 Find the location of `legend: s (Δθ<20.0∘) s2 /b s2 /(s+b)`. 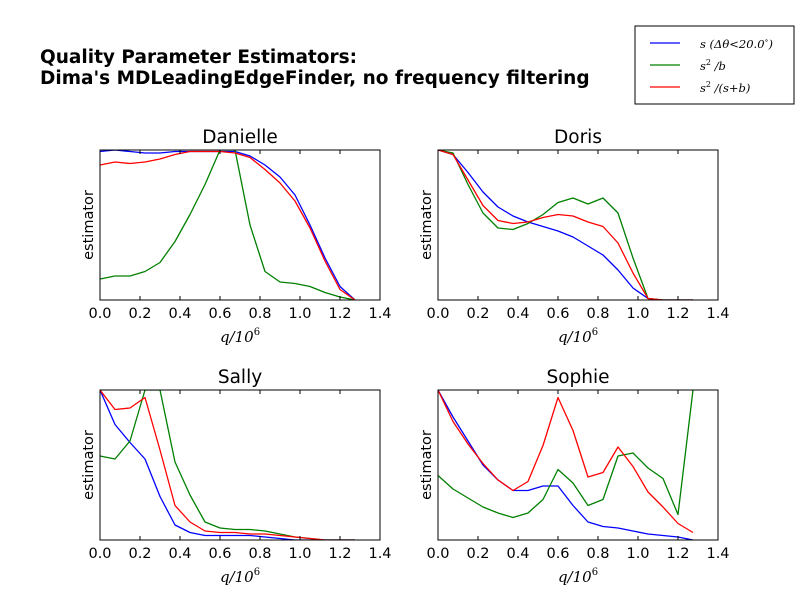

legend: s (Δθ<20.0∘) s2 /b s2 /(s+b) is located at coordinates (714, 65).